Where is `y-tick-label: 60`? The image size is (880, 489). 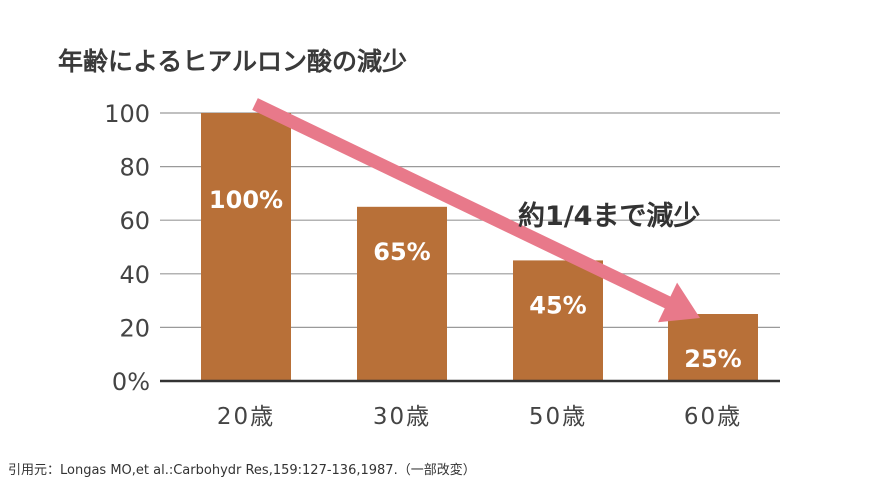 y-tick-label: 60 is located at coordinates (134, 221).